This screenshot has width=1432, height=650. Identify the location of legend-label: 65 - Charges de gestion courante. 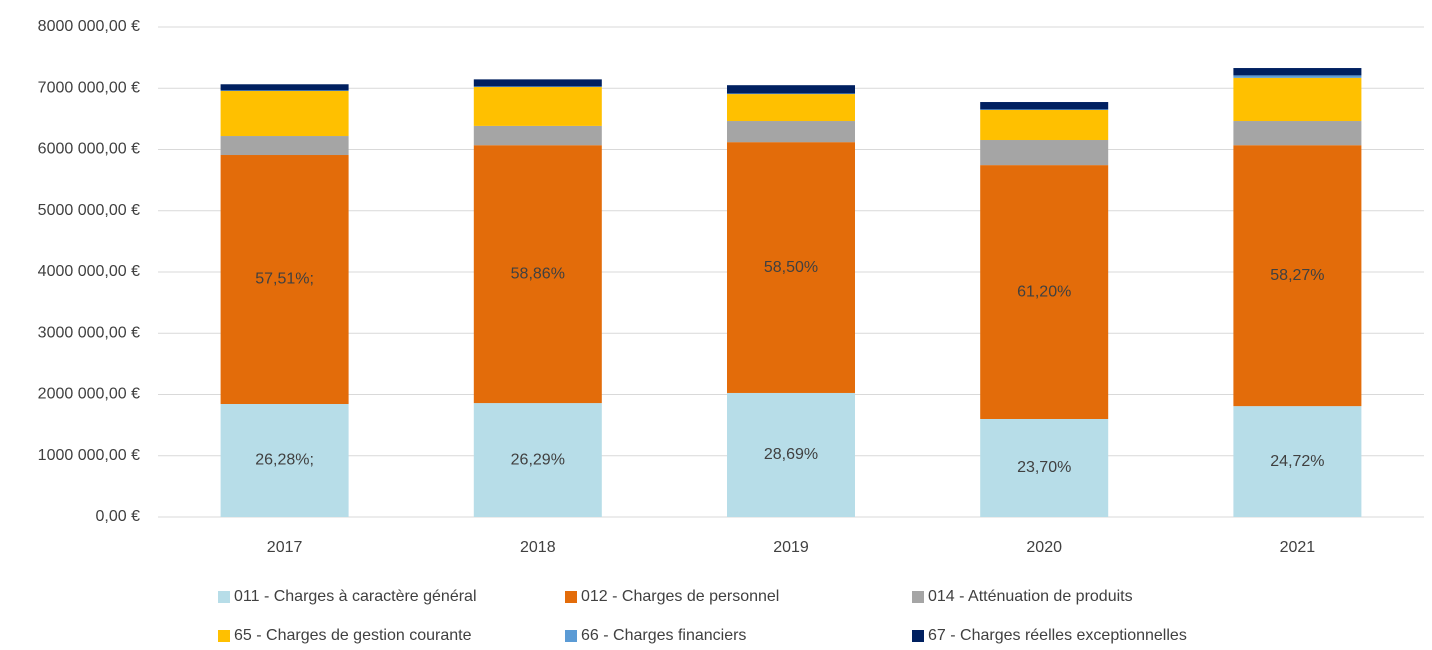
(353, 635).